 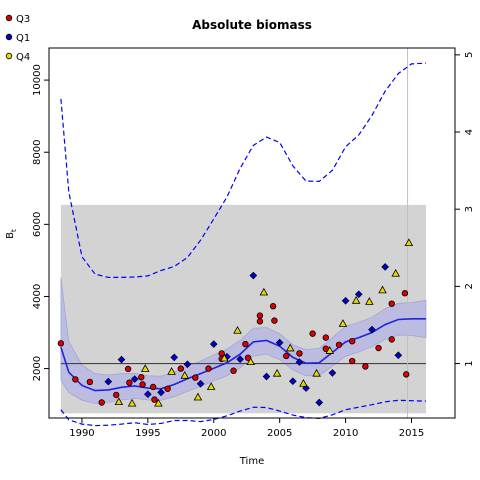 What do you see at coordinates (469, 363) in the screenshot?
I see `y2-tick-label: 1` at bounding box center [469, 363].